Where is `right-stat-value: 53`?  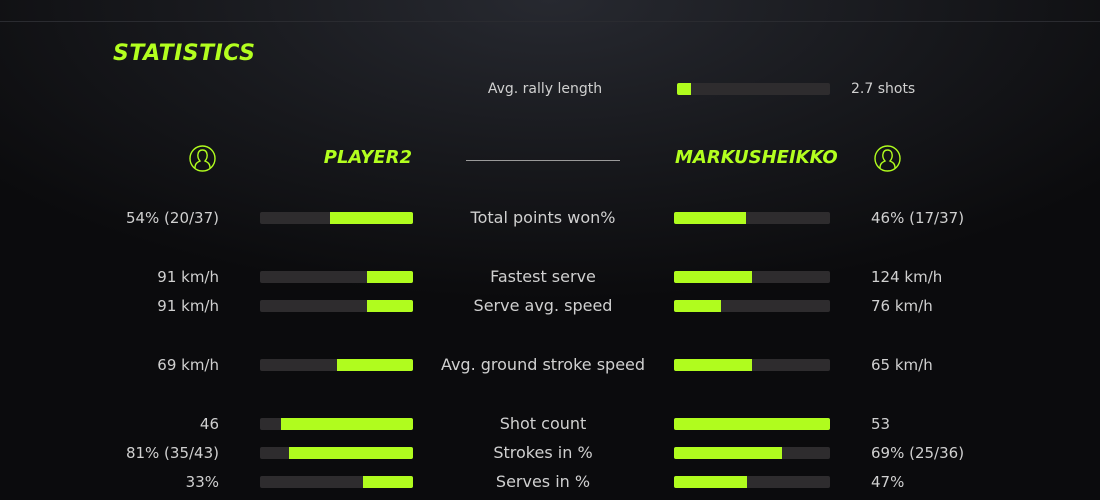
right-stat-value: 53 is located at coordinates (881, 424).